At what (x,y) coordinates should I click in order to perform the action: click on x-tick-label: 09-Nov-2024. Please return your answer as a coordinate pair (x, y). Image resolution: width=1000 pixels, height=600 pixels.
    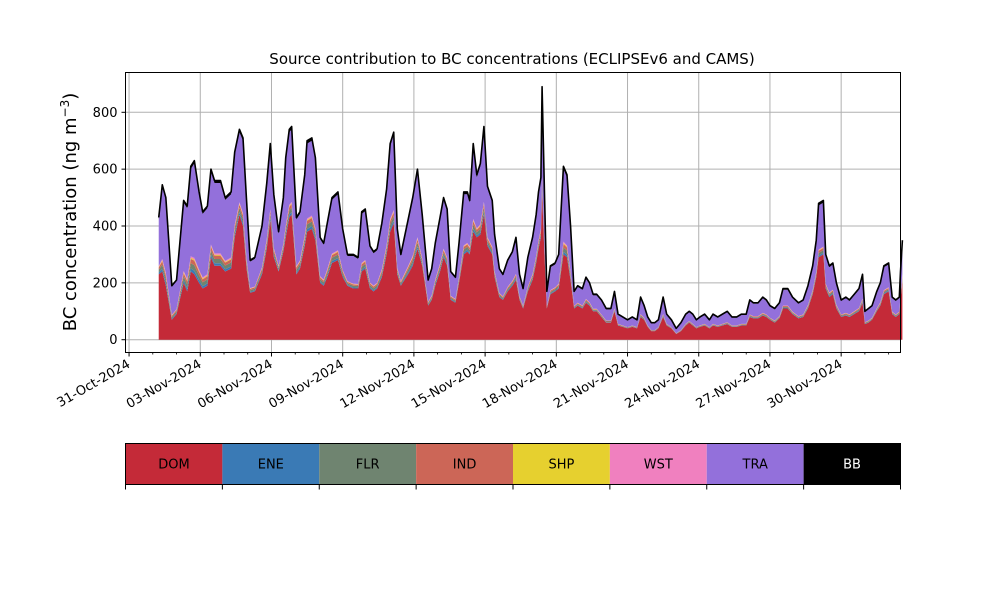
    Looking at the image, I should click on (306, 384).